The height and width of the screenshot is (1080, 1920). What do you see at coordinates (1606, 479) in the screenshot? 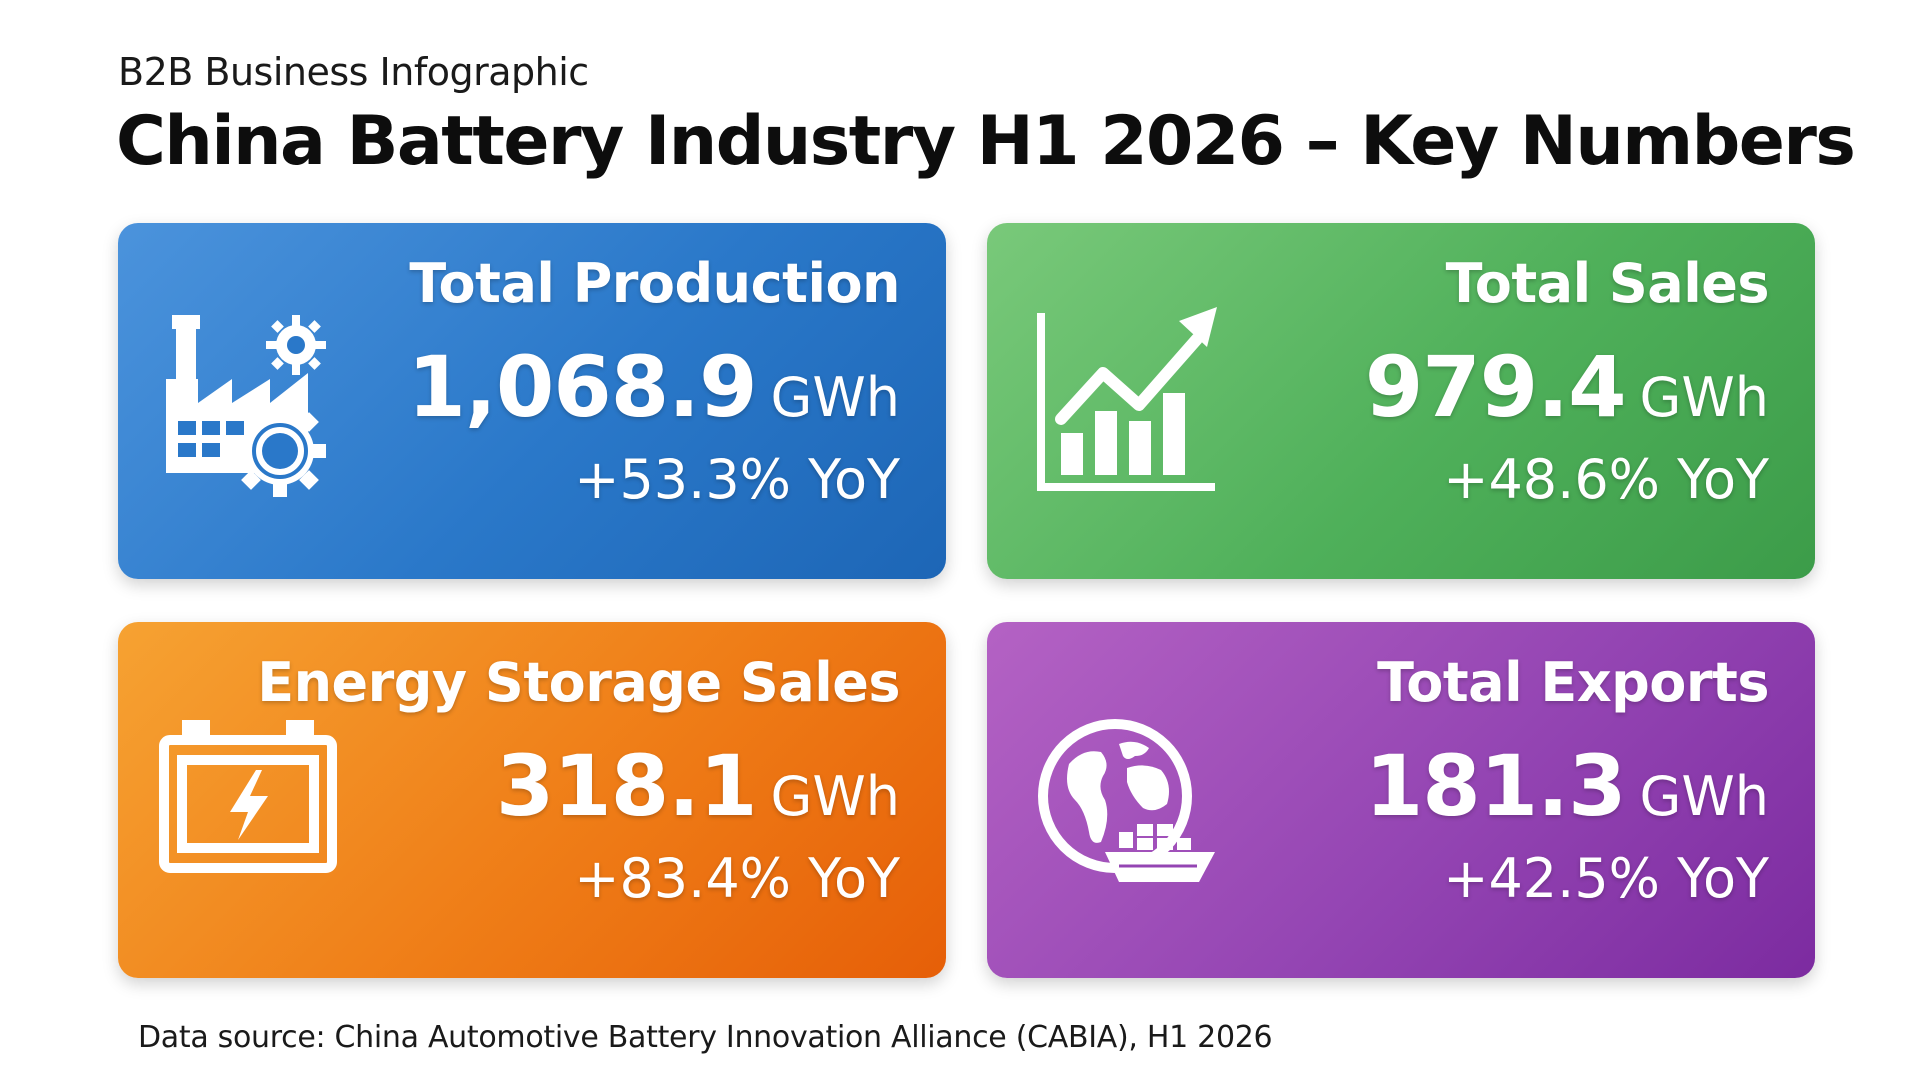
I see `card-change: +48.6% YoY` at bounding box center [1606, 479].